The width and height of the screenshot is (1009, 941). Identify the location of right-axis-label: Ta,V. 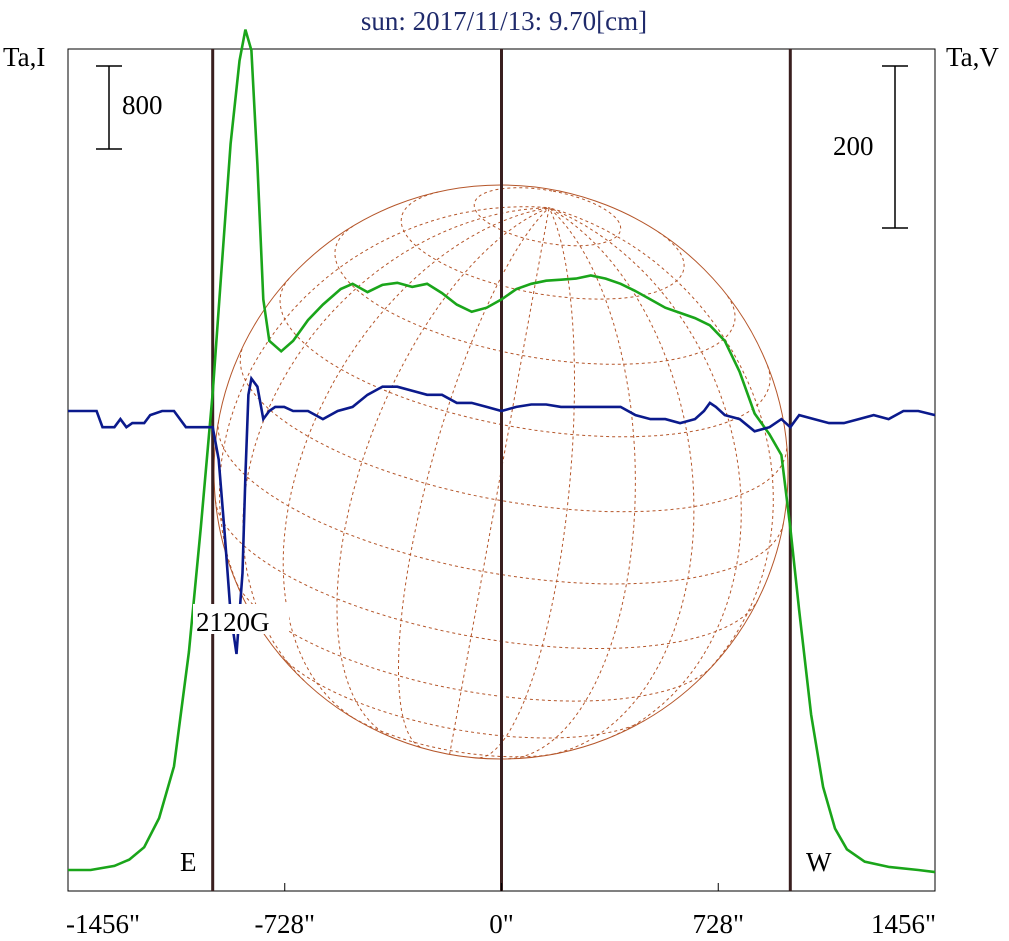
(972, 57).